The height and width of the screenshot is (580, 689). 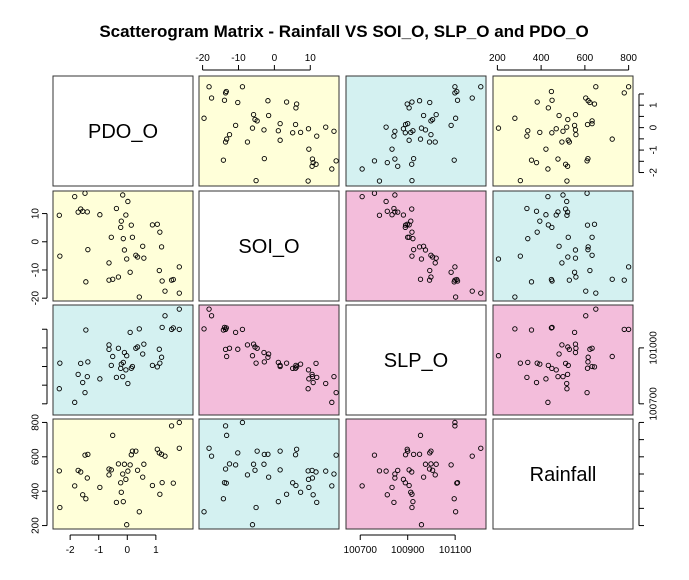 I want to click on tick-label-soi-o-left: 10, so click(x=36, y=214).